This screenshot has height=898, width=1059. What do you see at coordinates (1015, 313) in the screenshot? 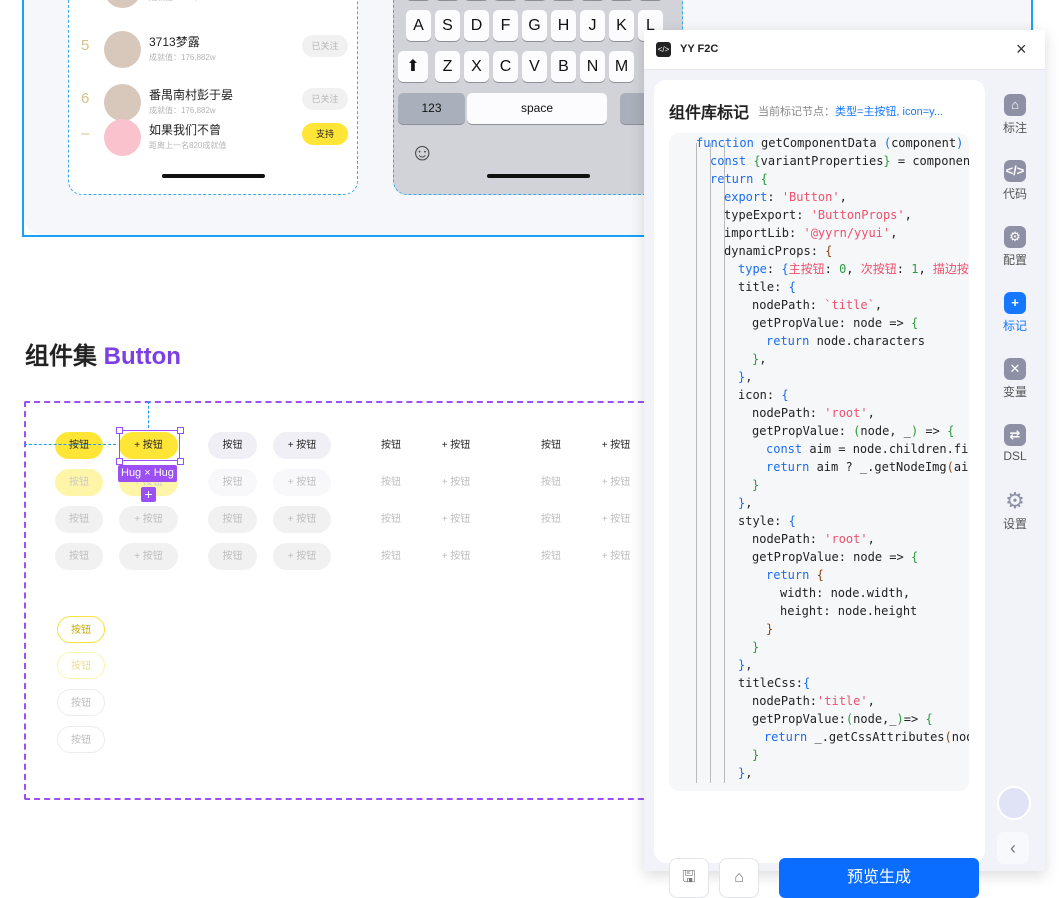
I see `sidebar-item-bookmark-plus: + 标记` at bounding box center [1015, 313].